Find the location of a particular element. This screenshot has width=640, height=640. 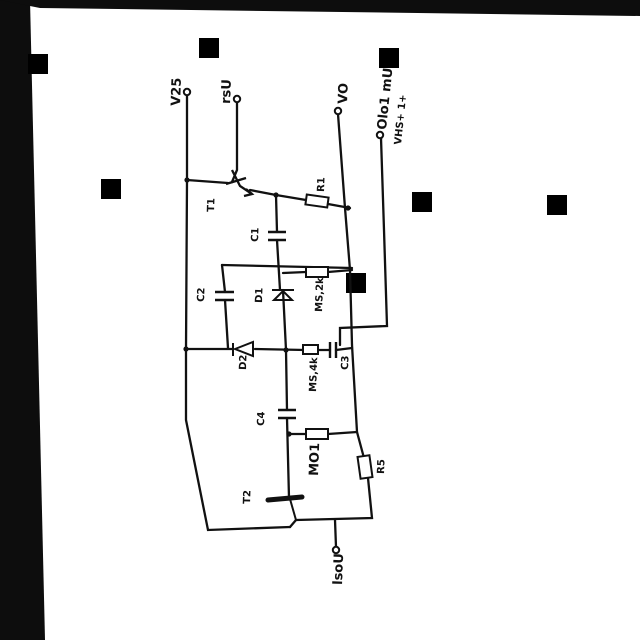

label-v25: V25 is located at coordinates (177, 91).